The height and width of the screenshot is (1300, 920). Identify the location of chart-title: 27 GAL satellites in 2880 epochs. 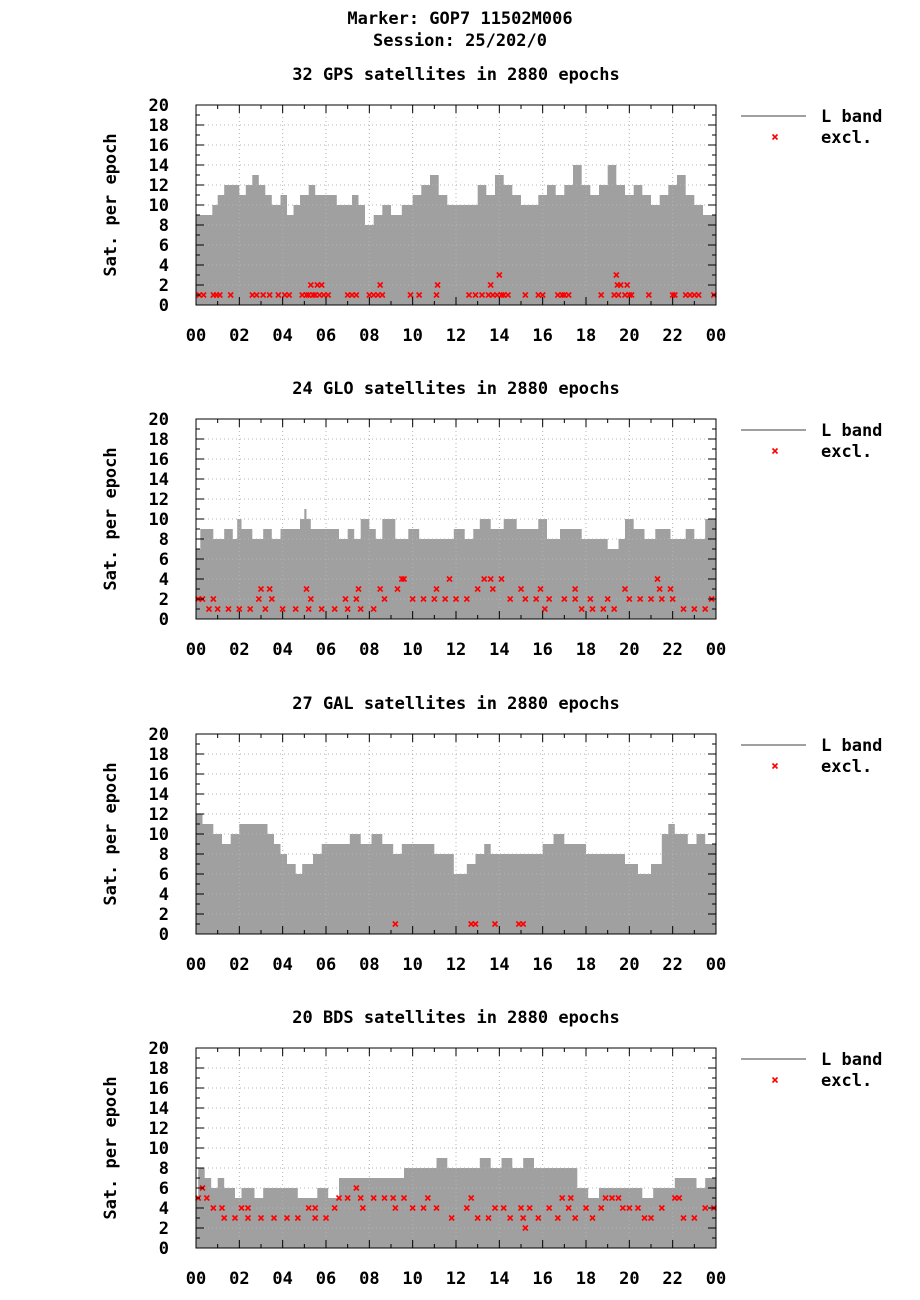
(456, 704).